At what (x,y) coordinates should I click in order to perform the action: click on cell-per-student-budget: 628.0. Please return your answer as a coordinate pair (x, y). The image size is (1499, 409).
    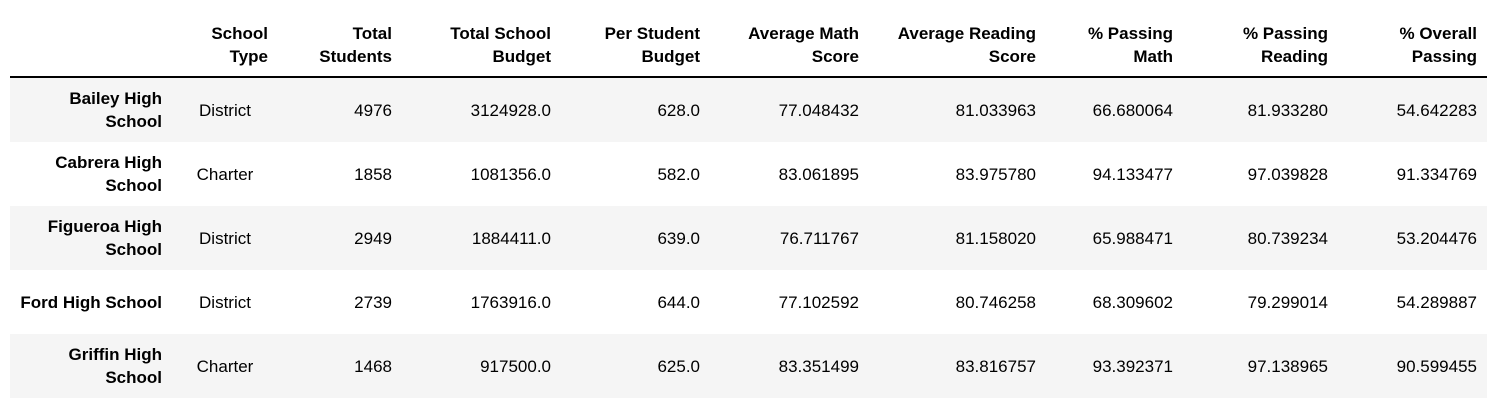
    Looking at the image, I should click on (678, 110).